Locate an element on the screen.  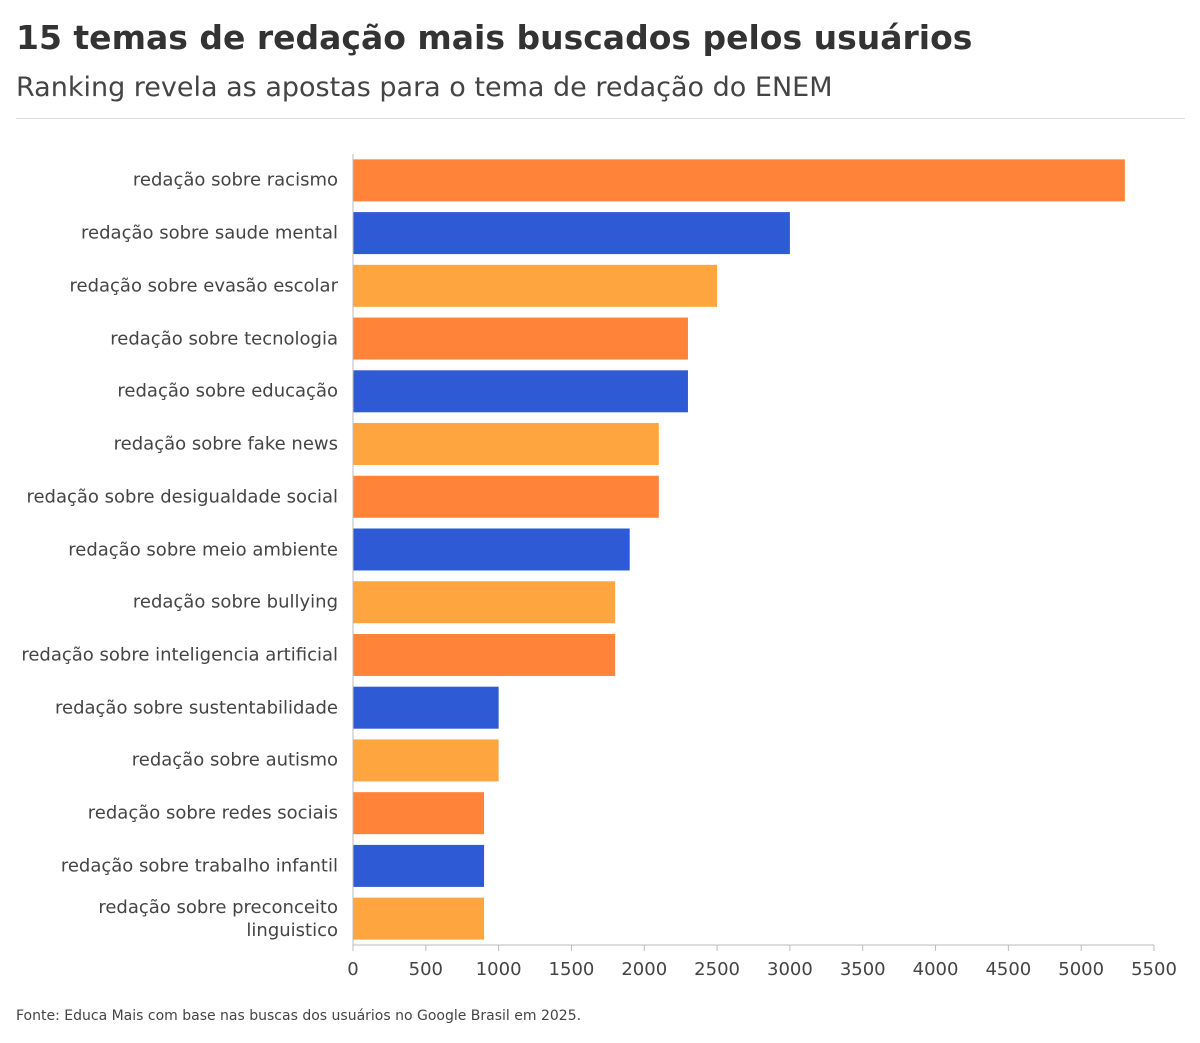
x-tick-label: 1000 is located at coordinates (499, 969).